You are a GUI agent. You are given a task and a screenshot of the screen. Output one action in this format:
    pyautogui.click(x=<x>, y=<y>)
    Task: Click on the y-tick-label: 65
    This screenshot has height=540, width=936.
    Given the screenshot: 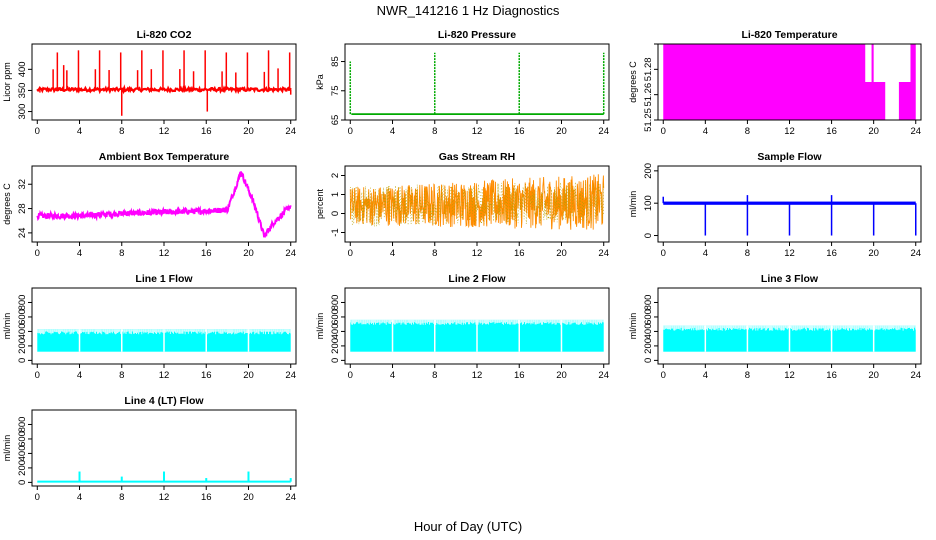 What is the action you would take?
    pyautogui.click(x=335, y=120)
    